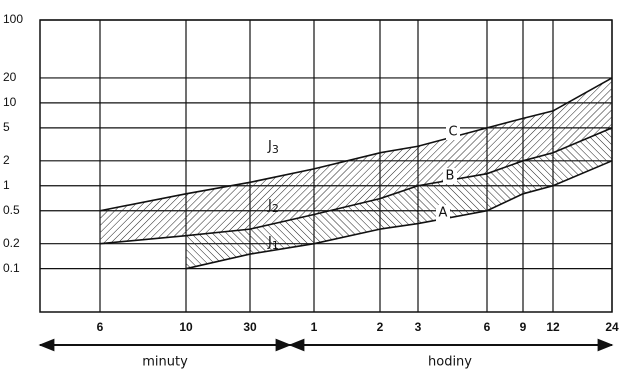  What do you see at coordinates (10, 77) in the screenshot?
I see `y-tick-label: 20` at bounding box center [10, 77].